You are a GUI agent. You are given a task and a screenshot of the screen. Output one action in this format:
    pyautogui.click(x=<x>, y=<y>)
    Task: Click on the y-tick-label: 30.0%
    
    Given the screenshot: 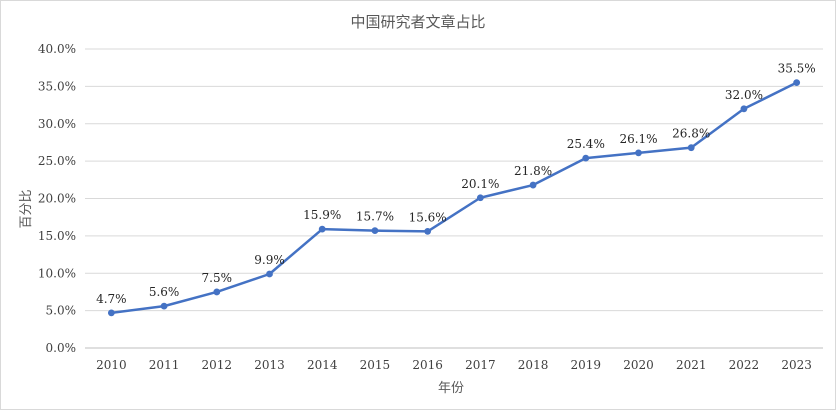 What is the action you would take?
    pyautogui.click(x=57, y=124)
    